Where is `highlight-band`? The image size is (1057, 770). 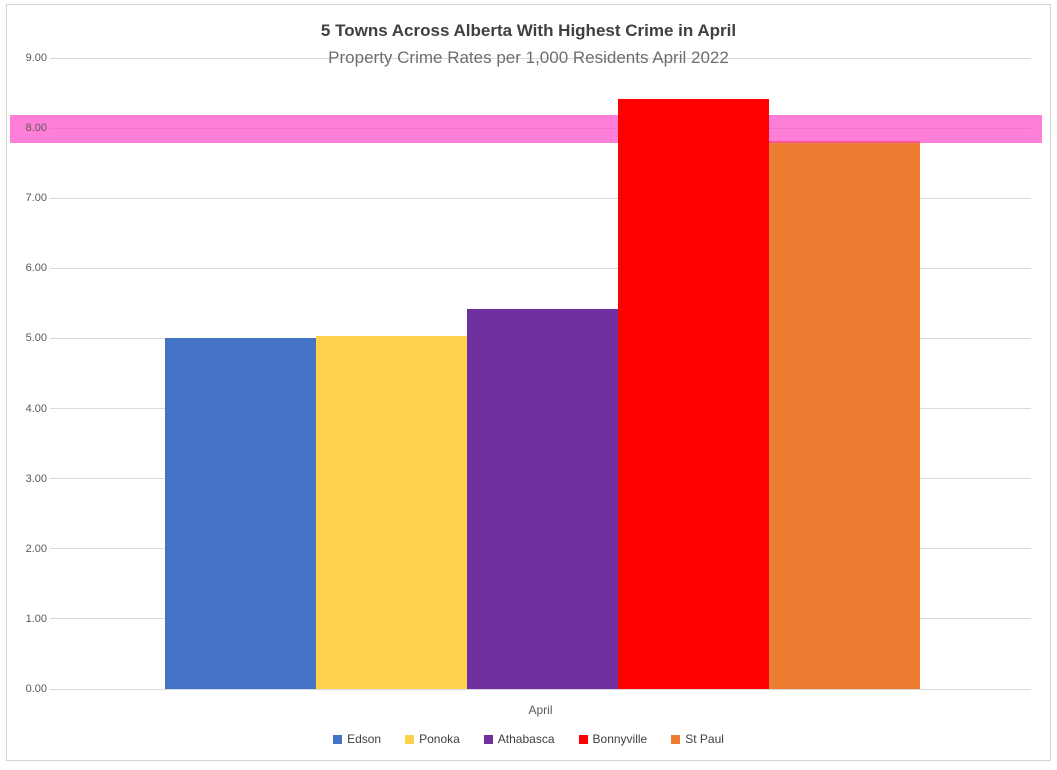
highlight-band is located at coordinates (526, 128).